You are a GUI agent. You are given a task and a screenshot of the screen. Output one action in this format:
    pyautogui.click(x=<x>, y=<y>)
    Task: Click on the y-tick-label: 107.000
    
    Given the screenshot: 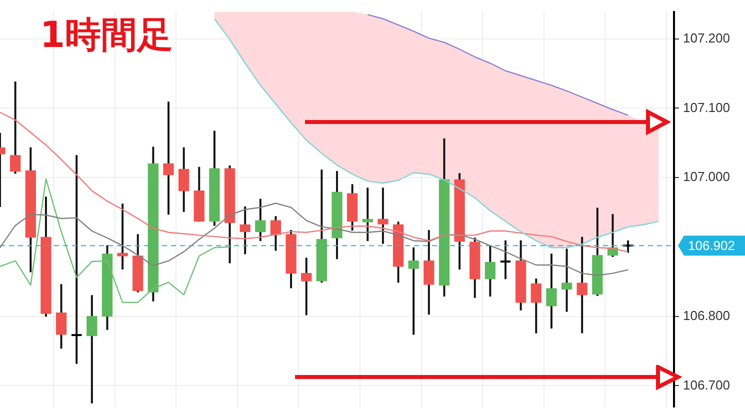 What is the action you would take?
    pyautogui.click(x=706, y=176)
    